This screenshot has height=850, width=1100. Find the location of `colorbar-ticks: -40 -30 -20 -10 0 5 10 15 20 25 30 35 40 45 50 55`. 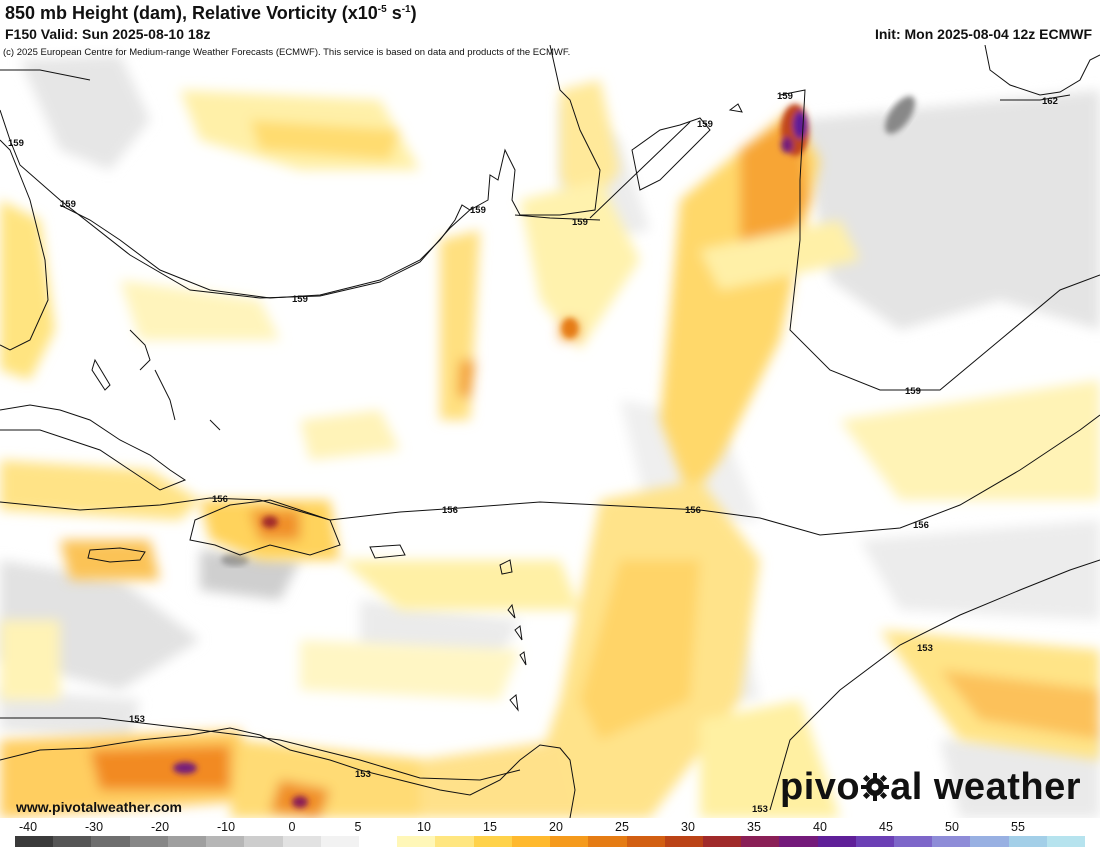

colorbar-ticks: -40 -30 -20 -10 0 5 10 15 20 25 30 35 40 45 50 55 is located at coordinates (550, 827).